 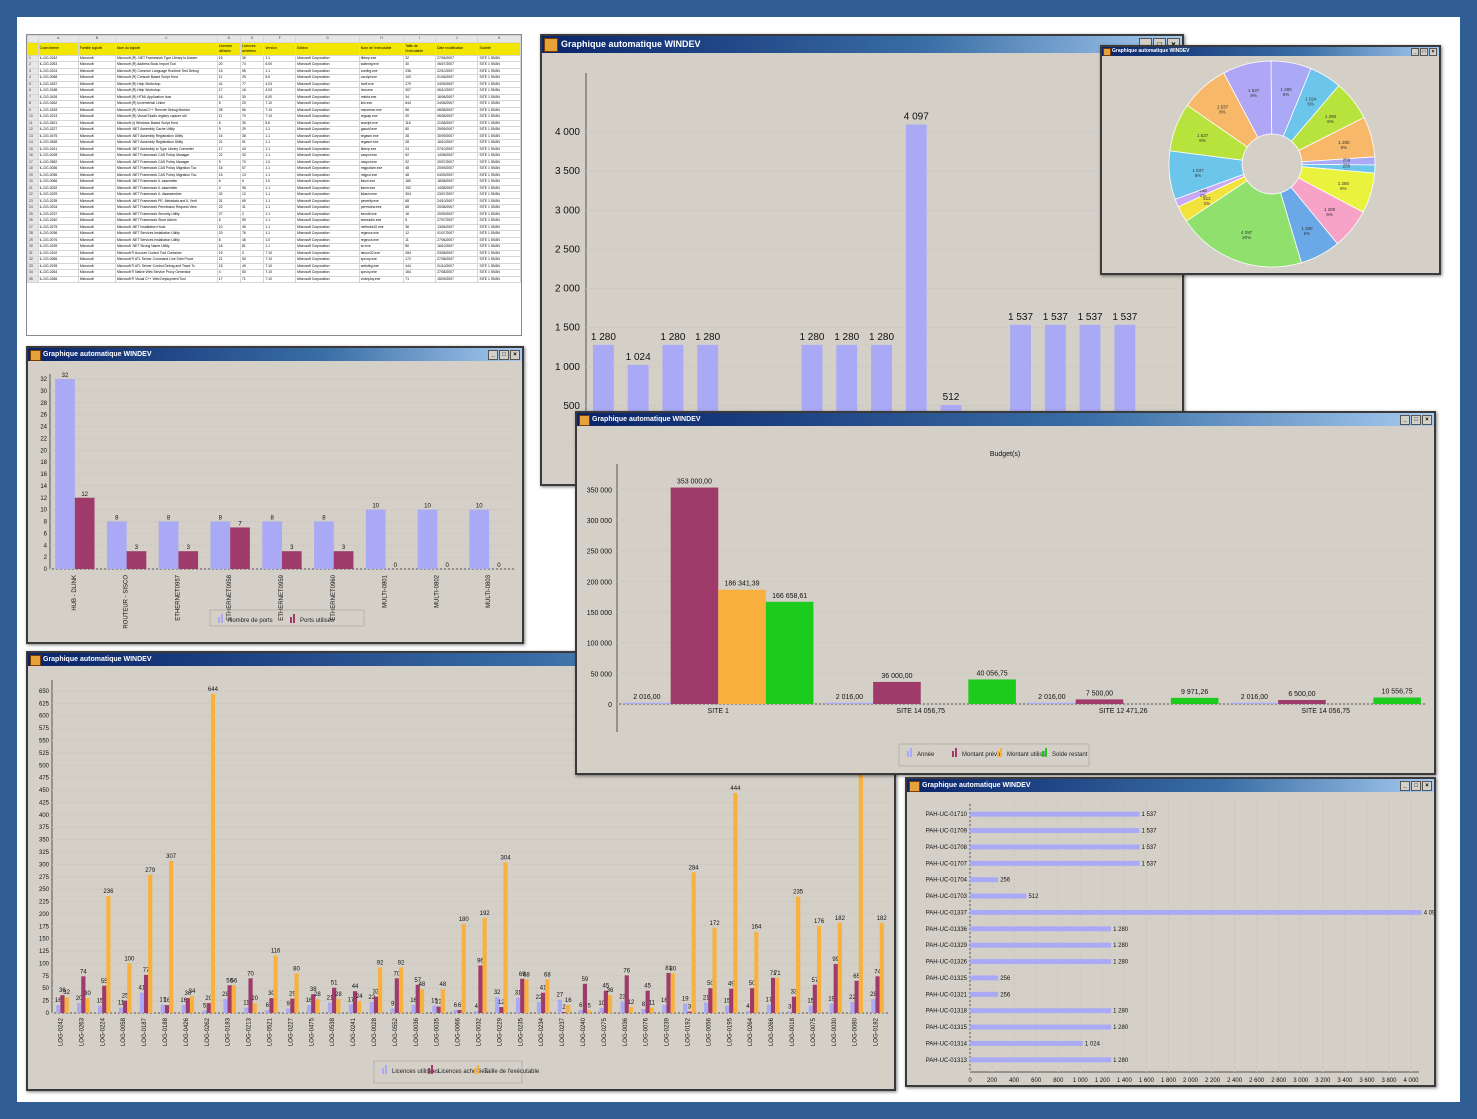 I want to click on table-cell: IL-DG-0263, so click(x=58, y=65).